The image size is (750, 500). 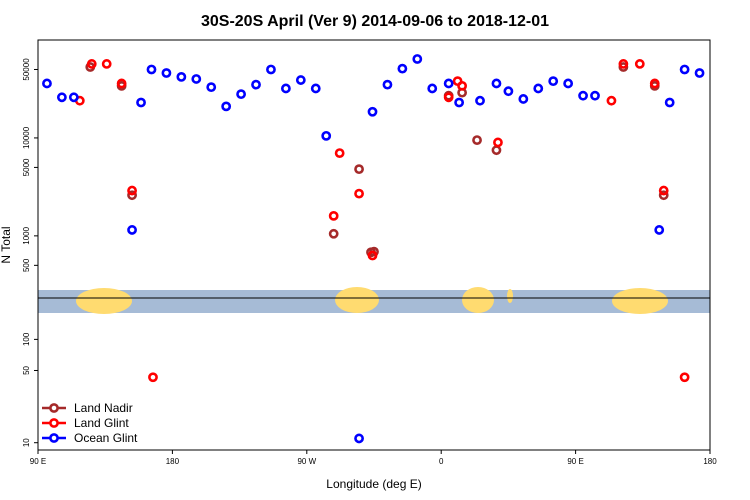 I want to click on landmass-australia-repeat, so click(x=640, y=301).